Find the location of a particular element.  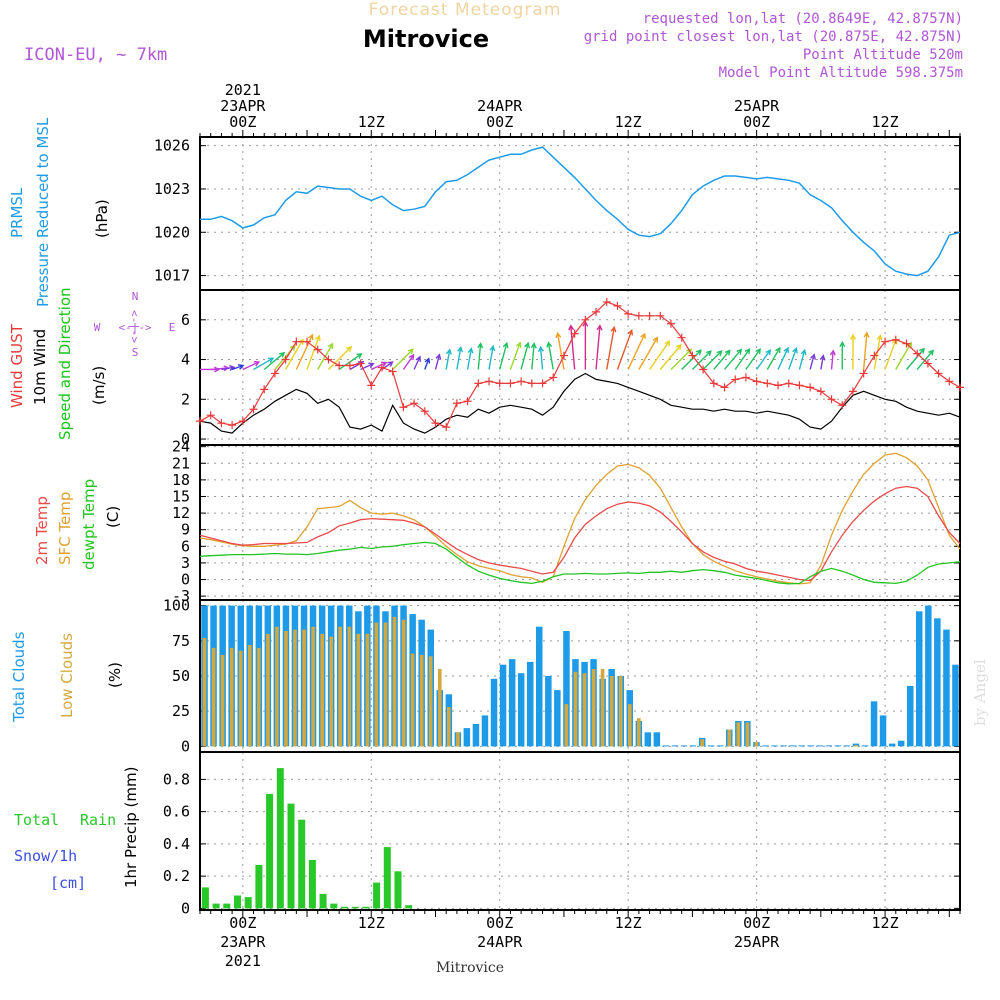

temp-unit: (C) is located at coordinates (113, 517).